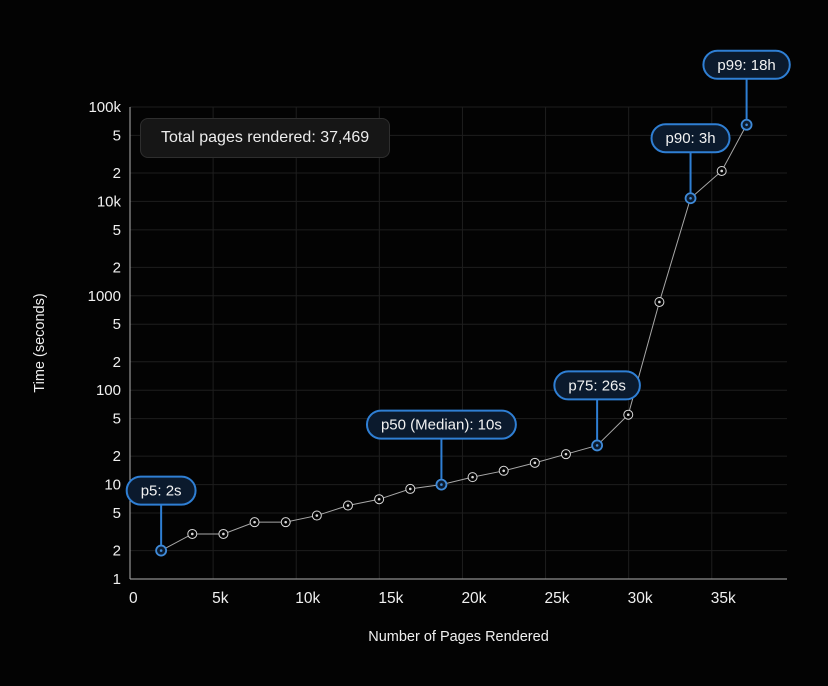 This screenshot has height=686, width=828. I want to click on total-pages-info-box: Total pages rendered: 37,469, so click(265, 138).